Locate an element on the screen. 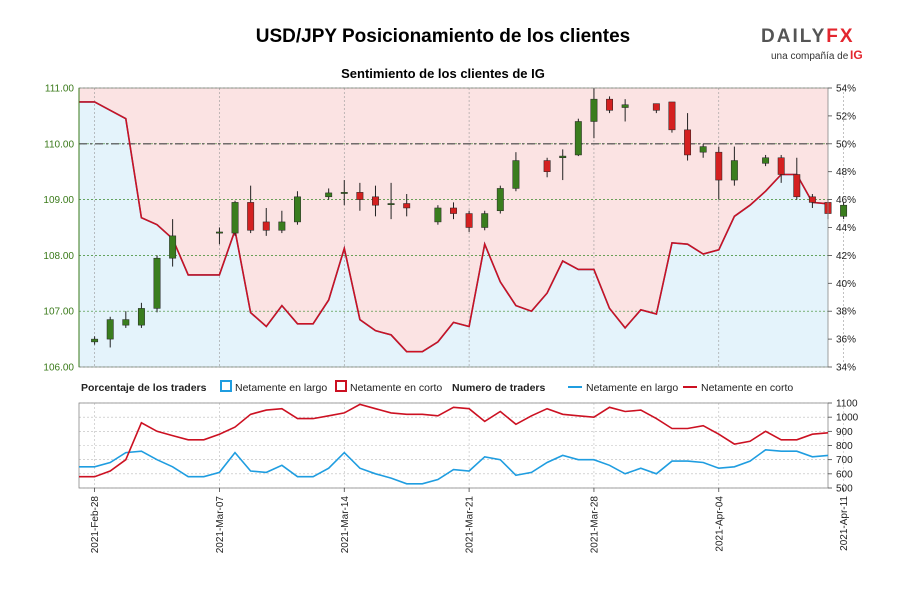 Image resolution: width=900 pixels, height=600 pixels. dailyfx-logo: DAILYFX una compañía de IG is located at coordinates (812, 44).